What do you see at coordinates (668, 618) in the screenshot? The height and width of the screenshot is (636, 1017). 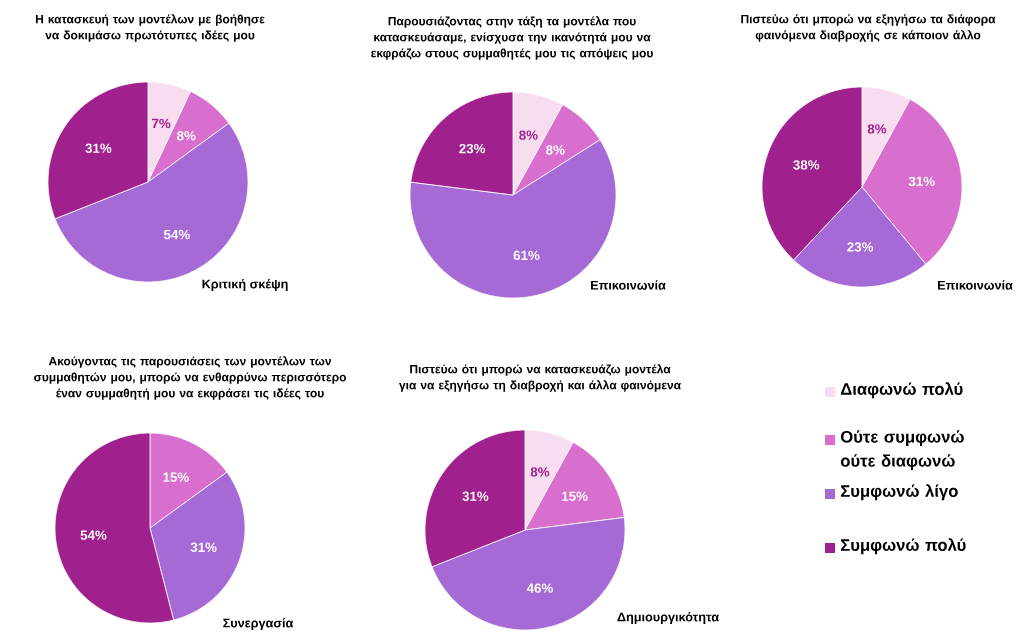 I see `text: Δημιουργικότητα` at bounding box center [668, 618].